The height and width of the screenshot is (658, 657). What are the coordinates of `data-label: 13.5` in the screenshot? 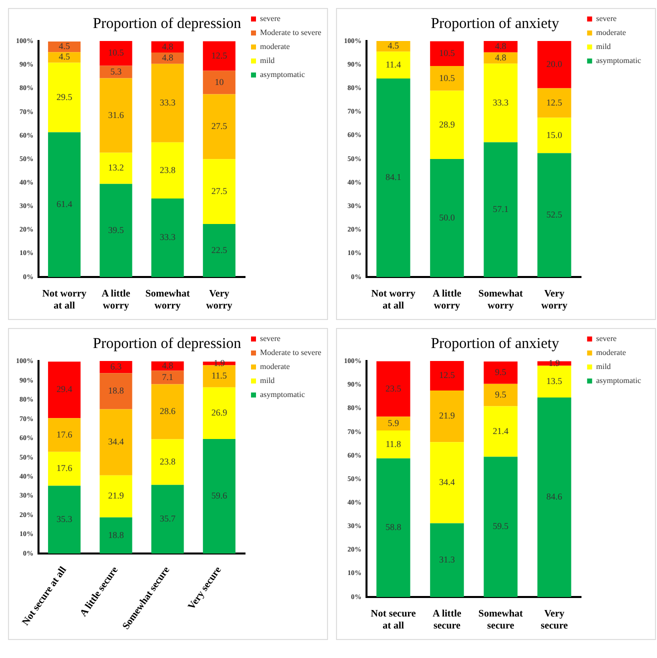 It's located at (554, 381).